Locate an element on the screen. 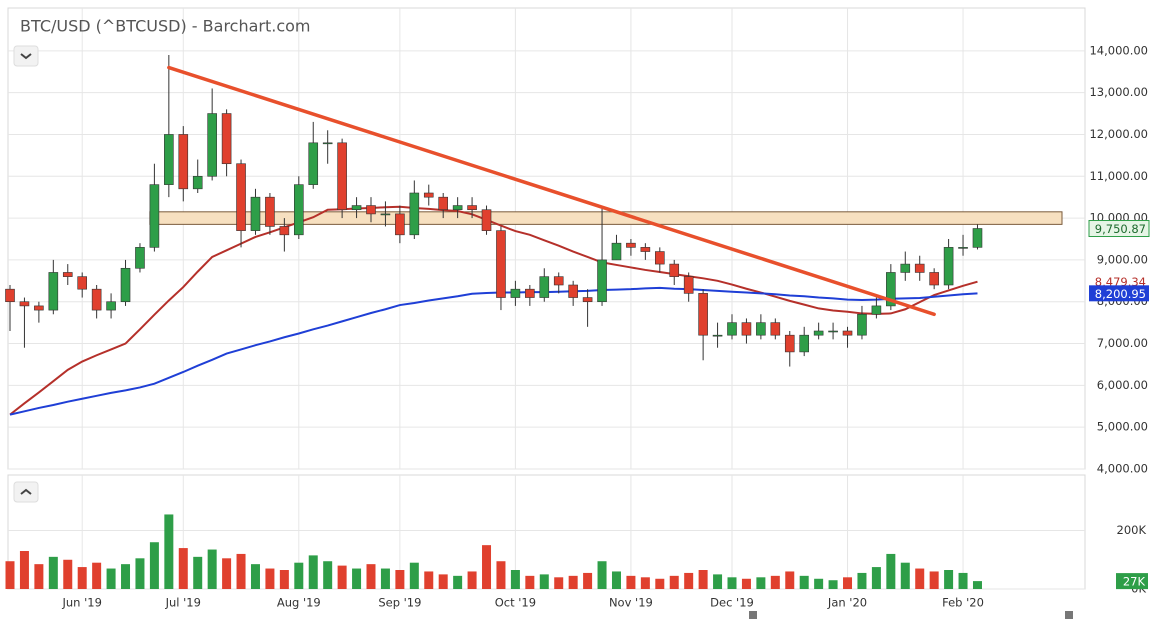 This screenshot has width=1154, height=619. overlay-label: 8,200.95 is located at coordinates (1120, 294).